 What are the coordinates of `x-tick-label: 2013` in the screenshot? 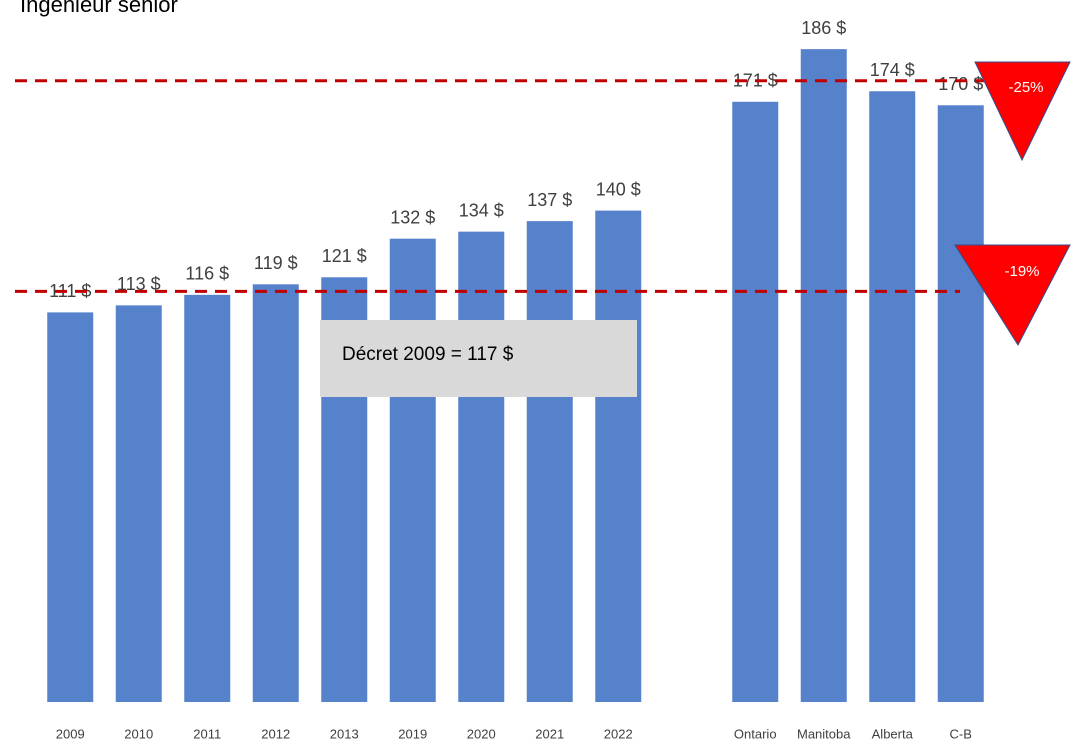 It's located at (344, 733).